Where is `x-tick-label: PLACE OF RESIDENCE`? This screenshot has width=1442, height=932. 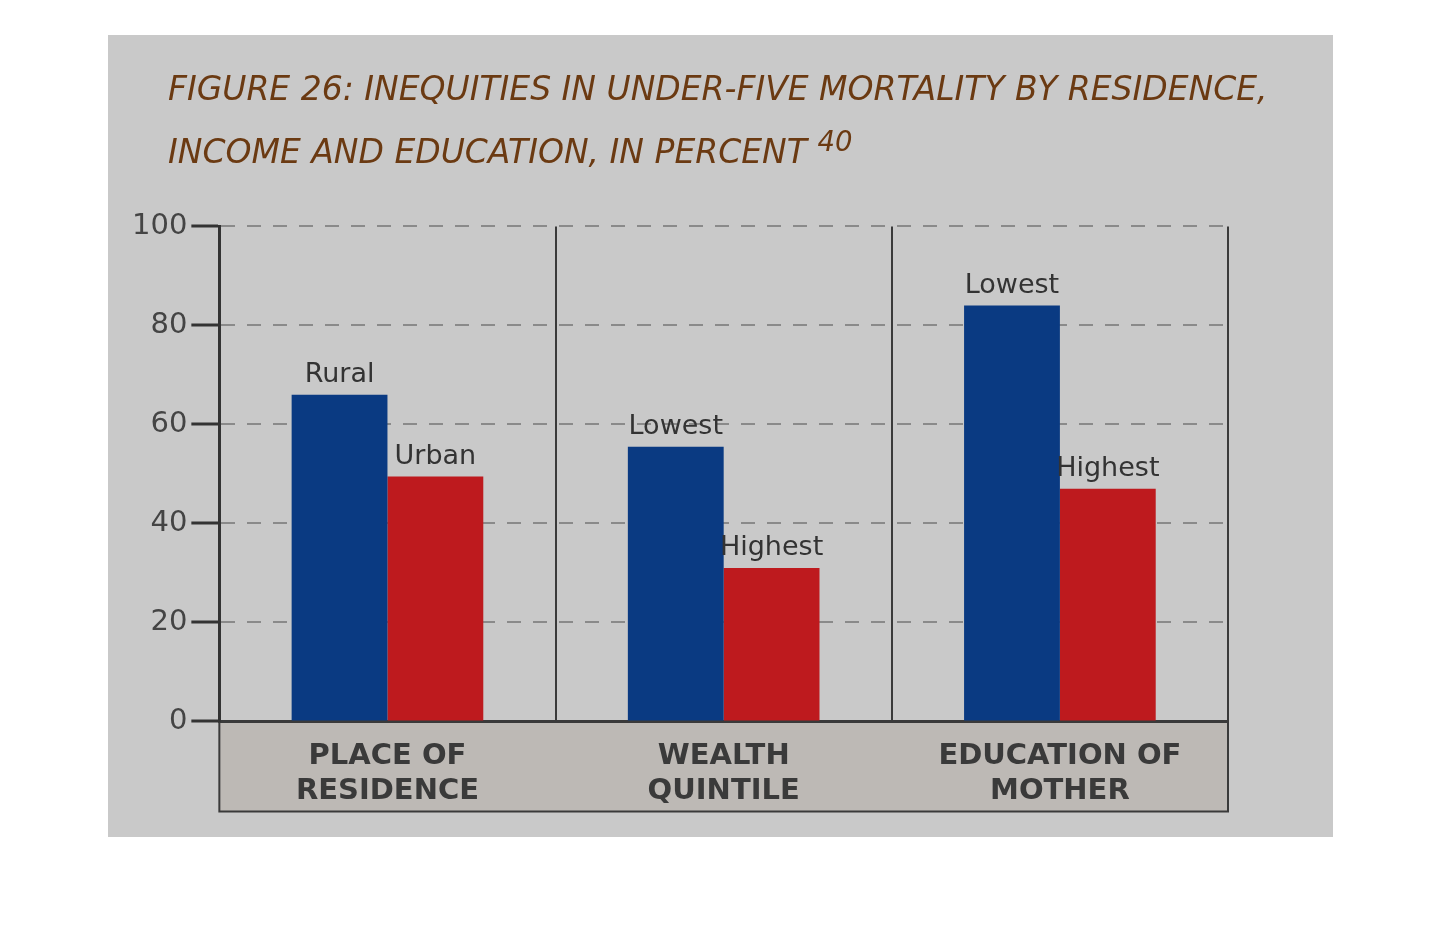 x-tick-label: PLACE OF RESIDENCE is located at coordinates (387, 772).